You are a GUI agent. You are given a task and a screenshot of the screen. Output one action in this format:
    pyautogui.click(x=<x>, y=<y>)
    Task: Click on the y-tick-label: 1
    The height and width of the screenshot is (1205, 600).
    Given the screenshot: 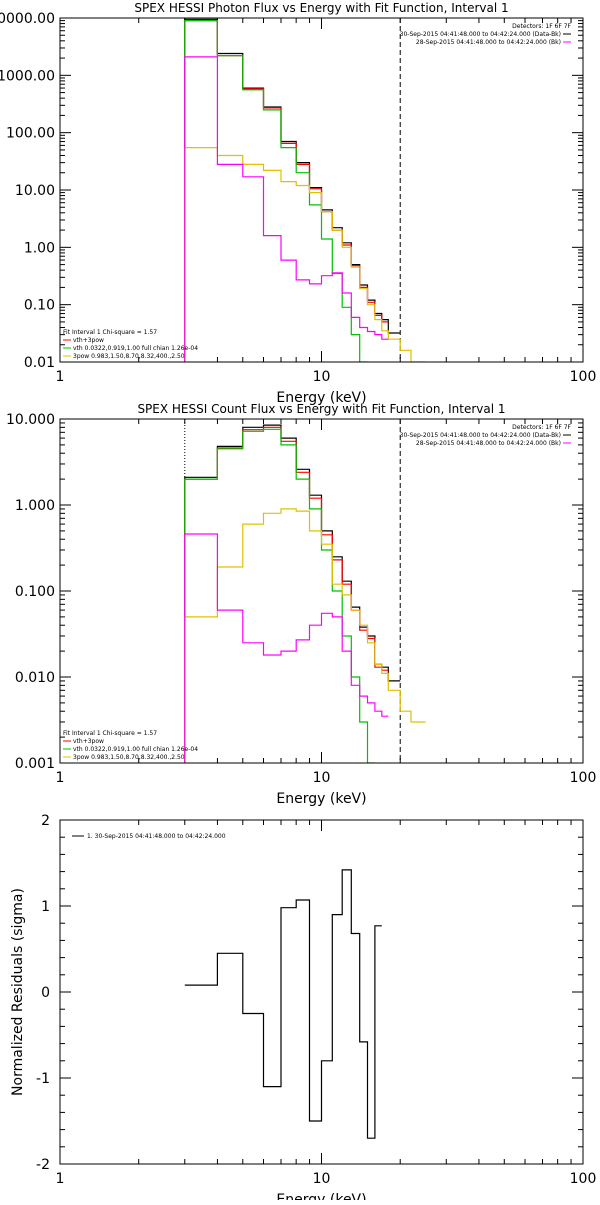 What is the action you would take?
    pyautogui.click(x=45, y=907)
    